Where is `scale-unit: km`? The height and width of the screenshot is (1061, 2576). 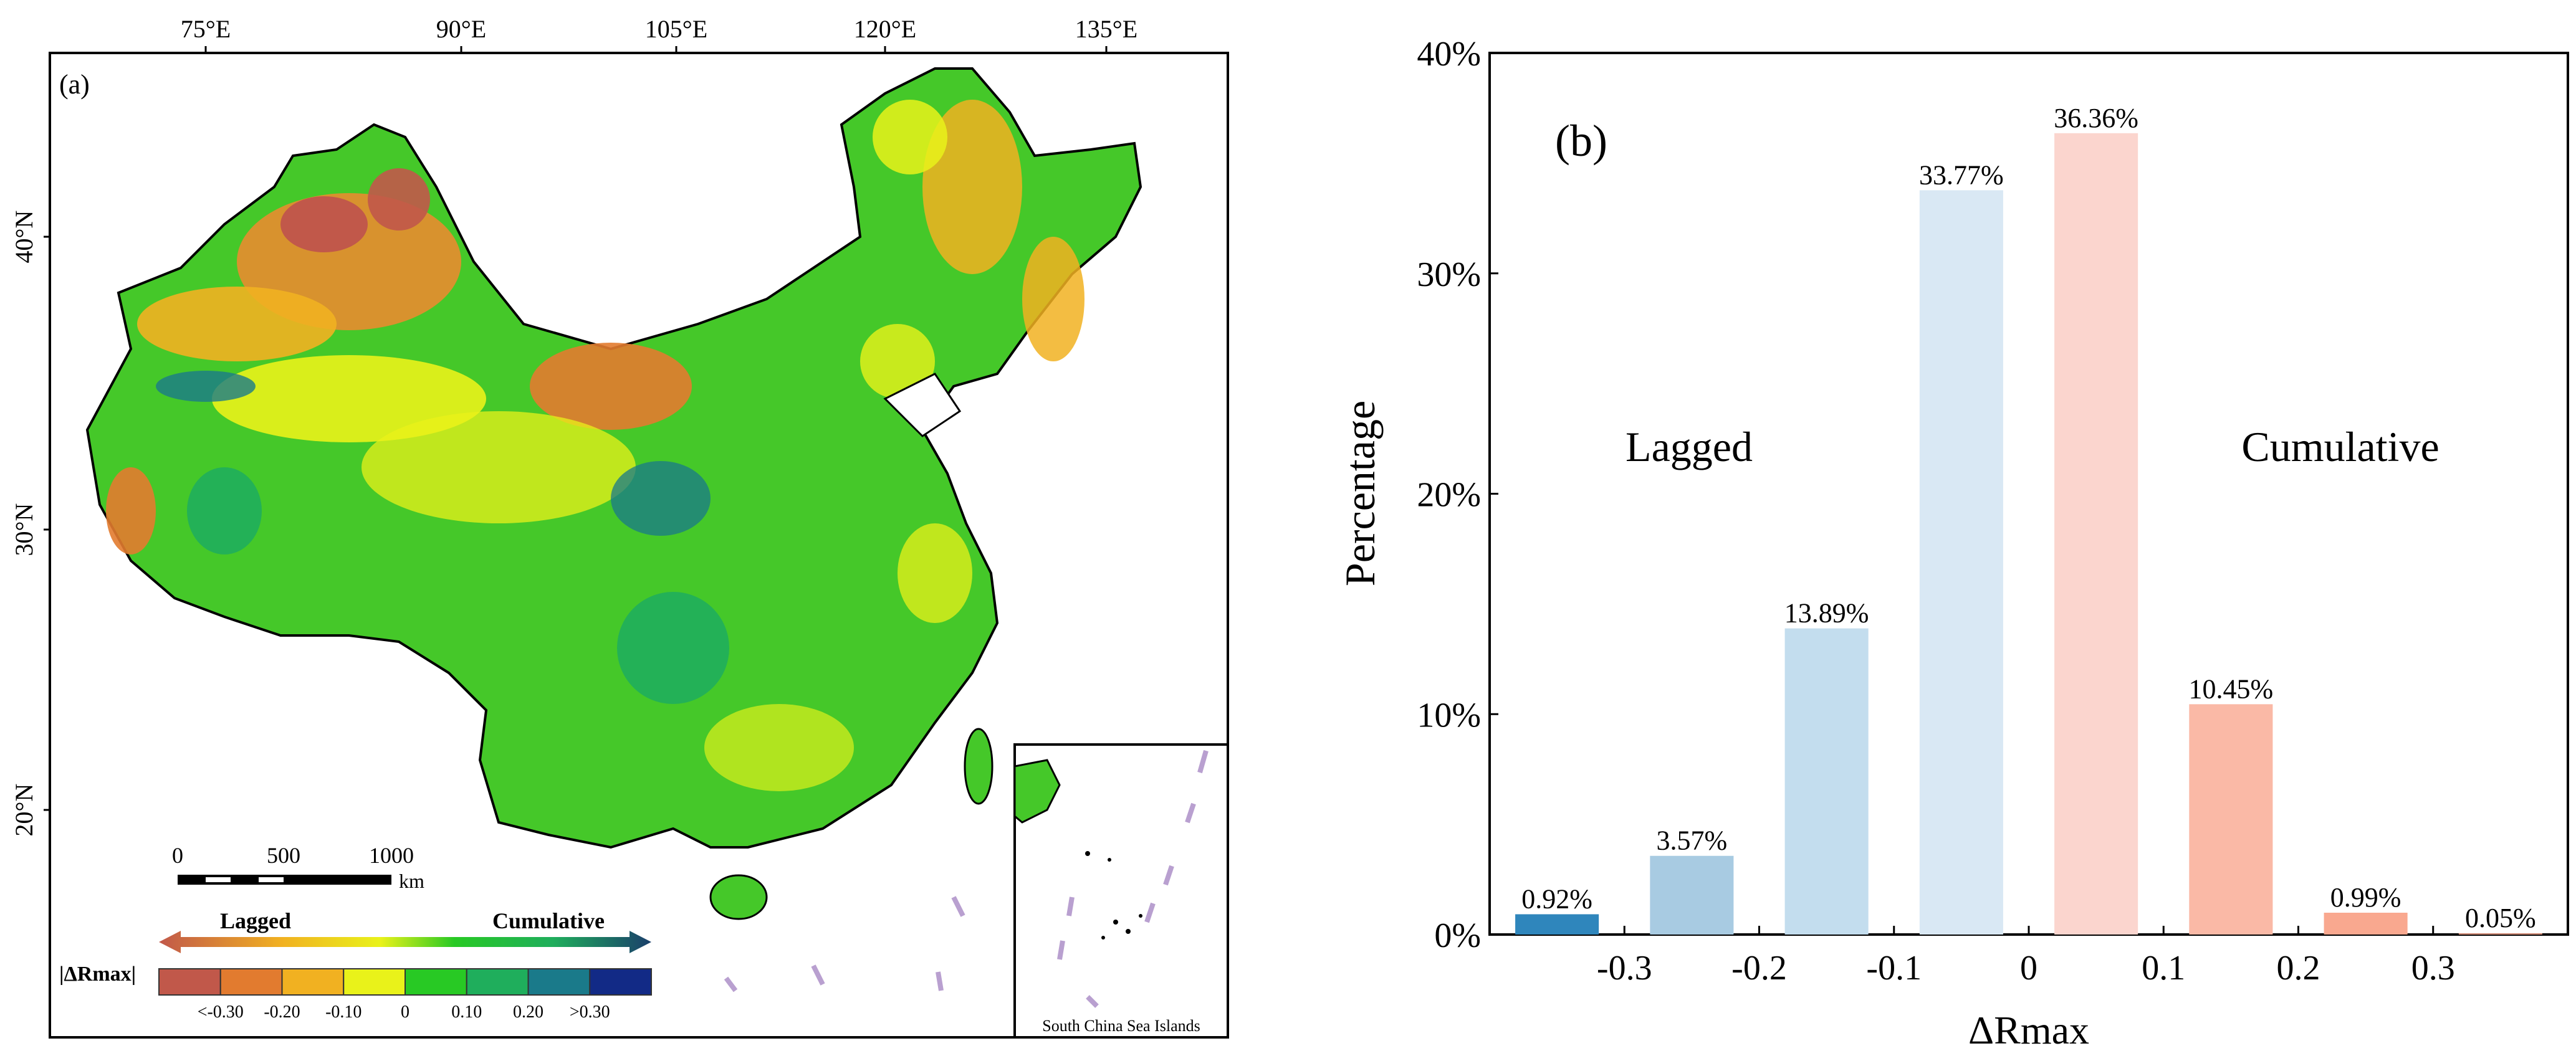
scale-unit: km is located at coordinates (411, 881).